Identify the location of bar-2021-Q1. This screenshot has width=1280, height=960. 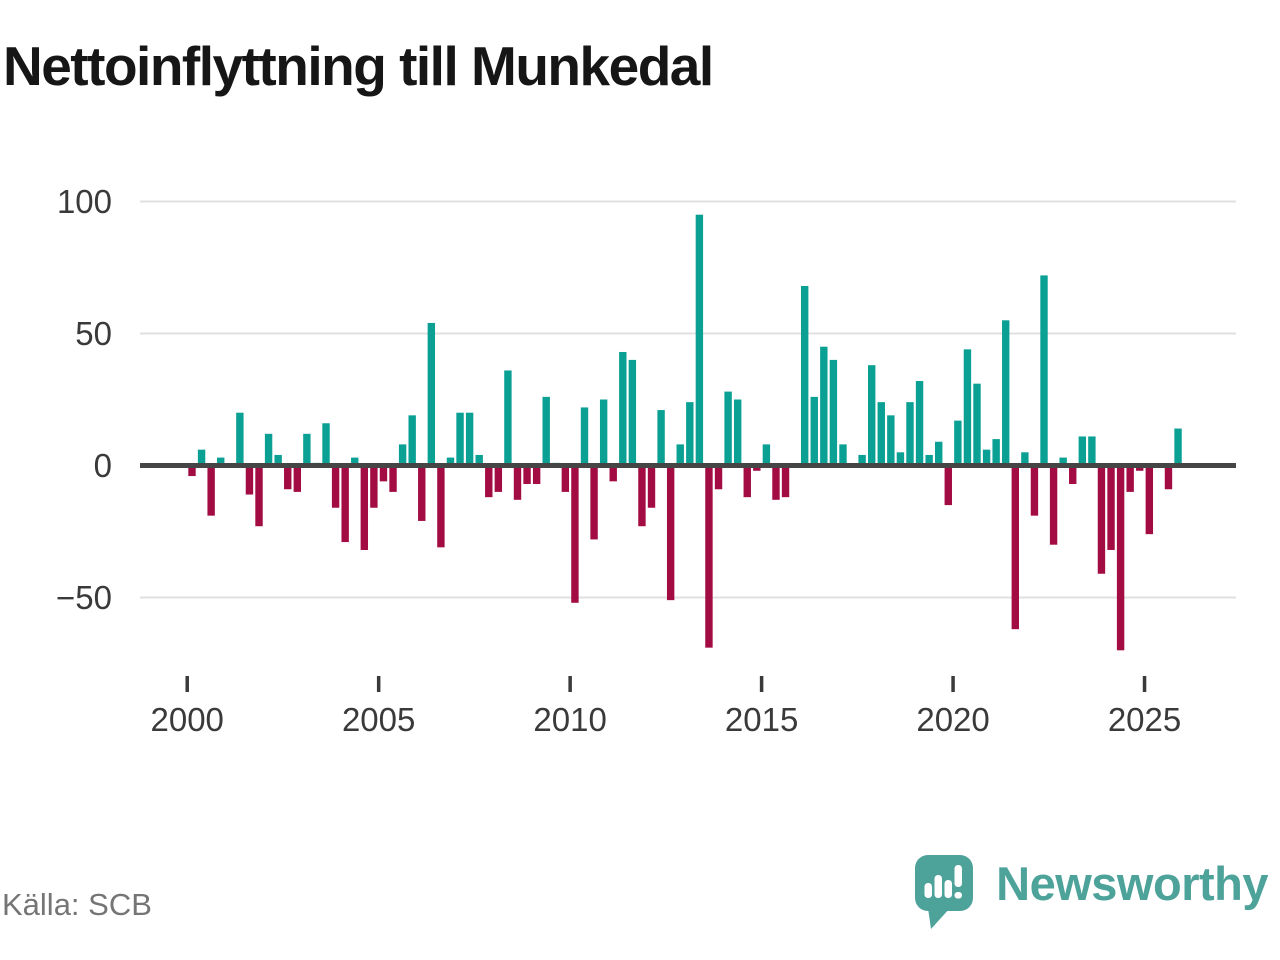
(996, 452).